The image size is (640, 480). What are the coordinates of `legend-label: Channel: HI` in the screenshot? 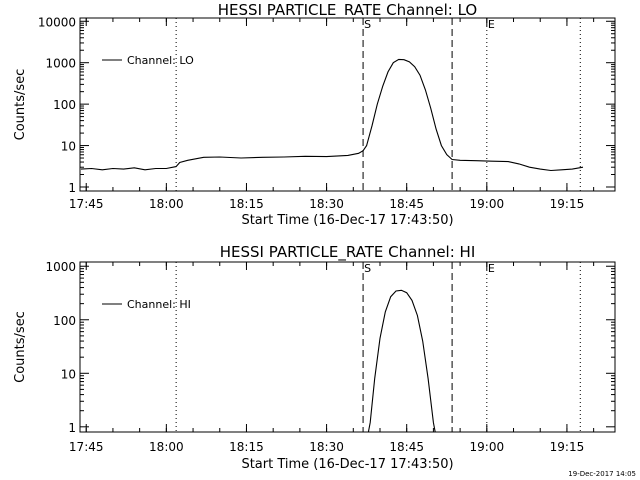 It's located at (159, 304).